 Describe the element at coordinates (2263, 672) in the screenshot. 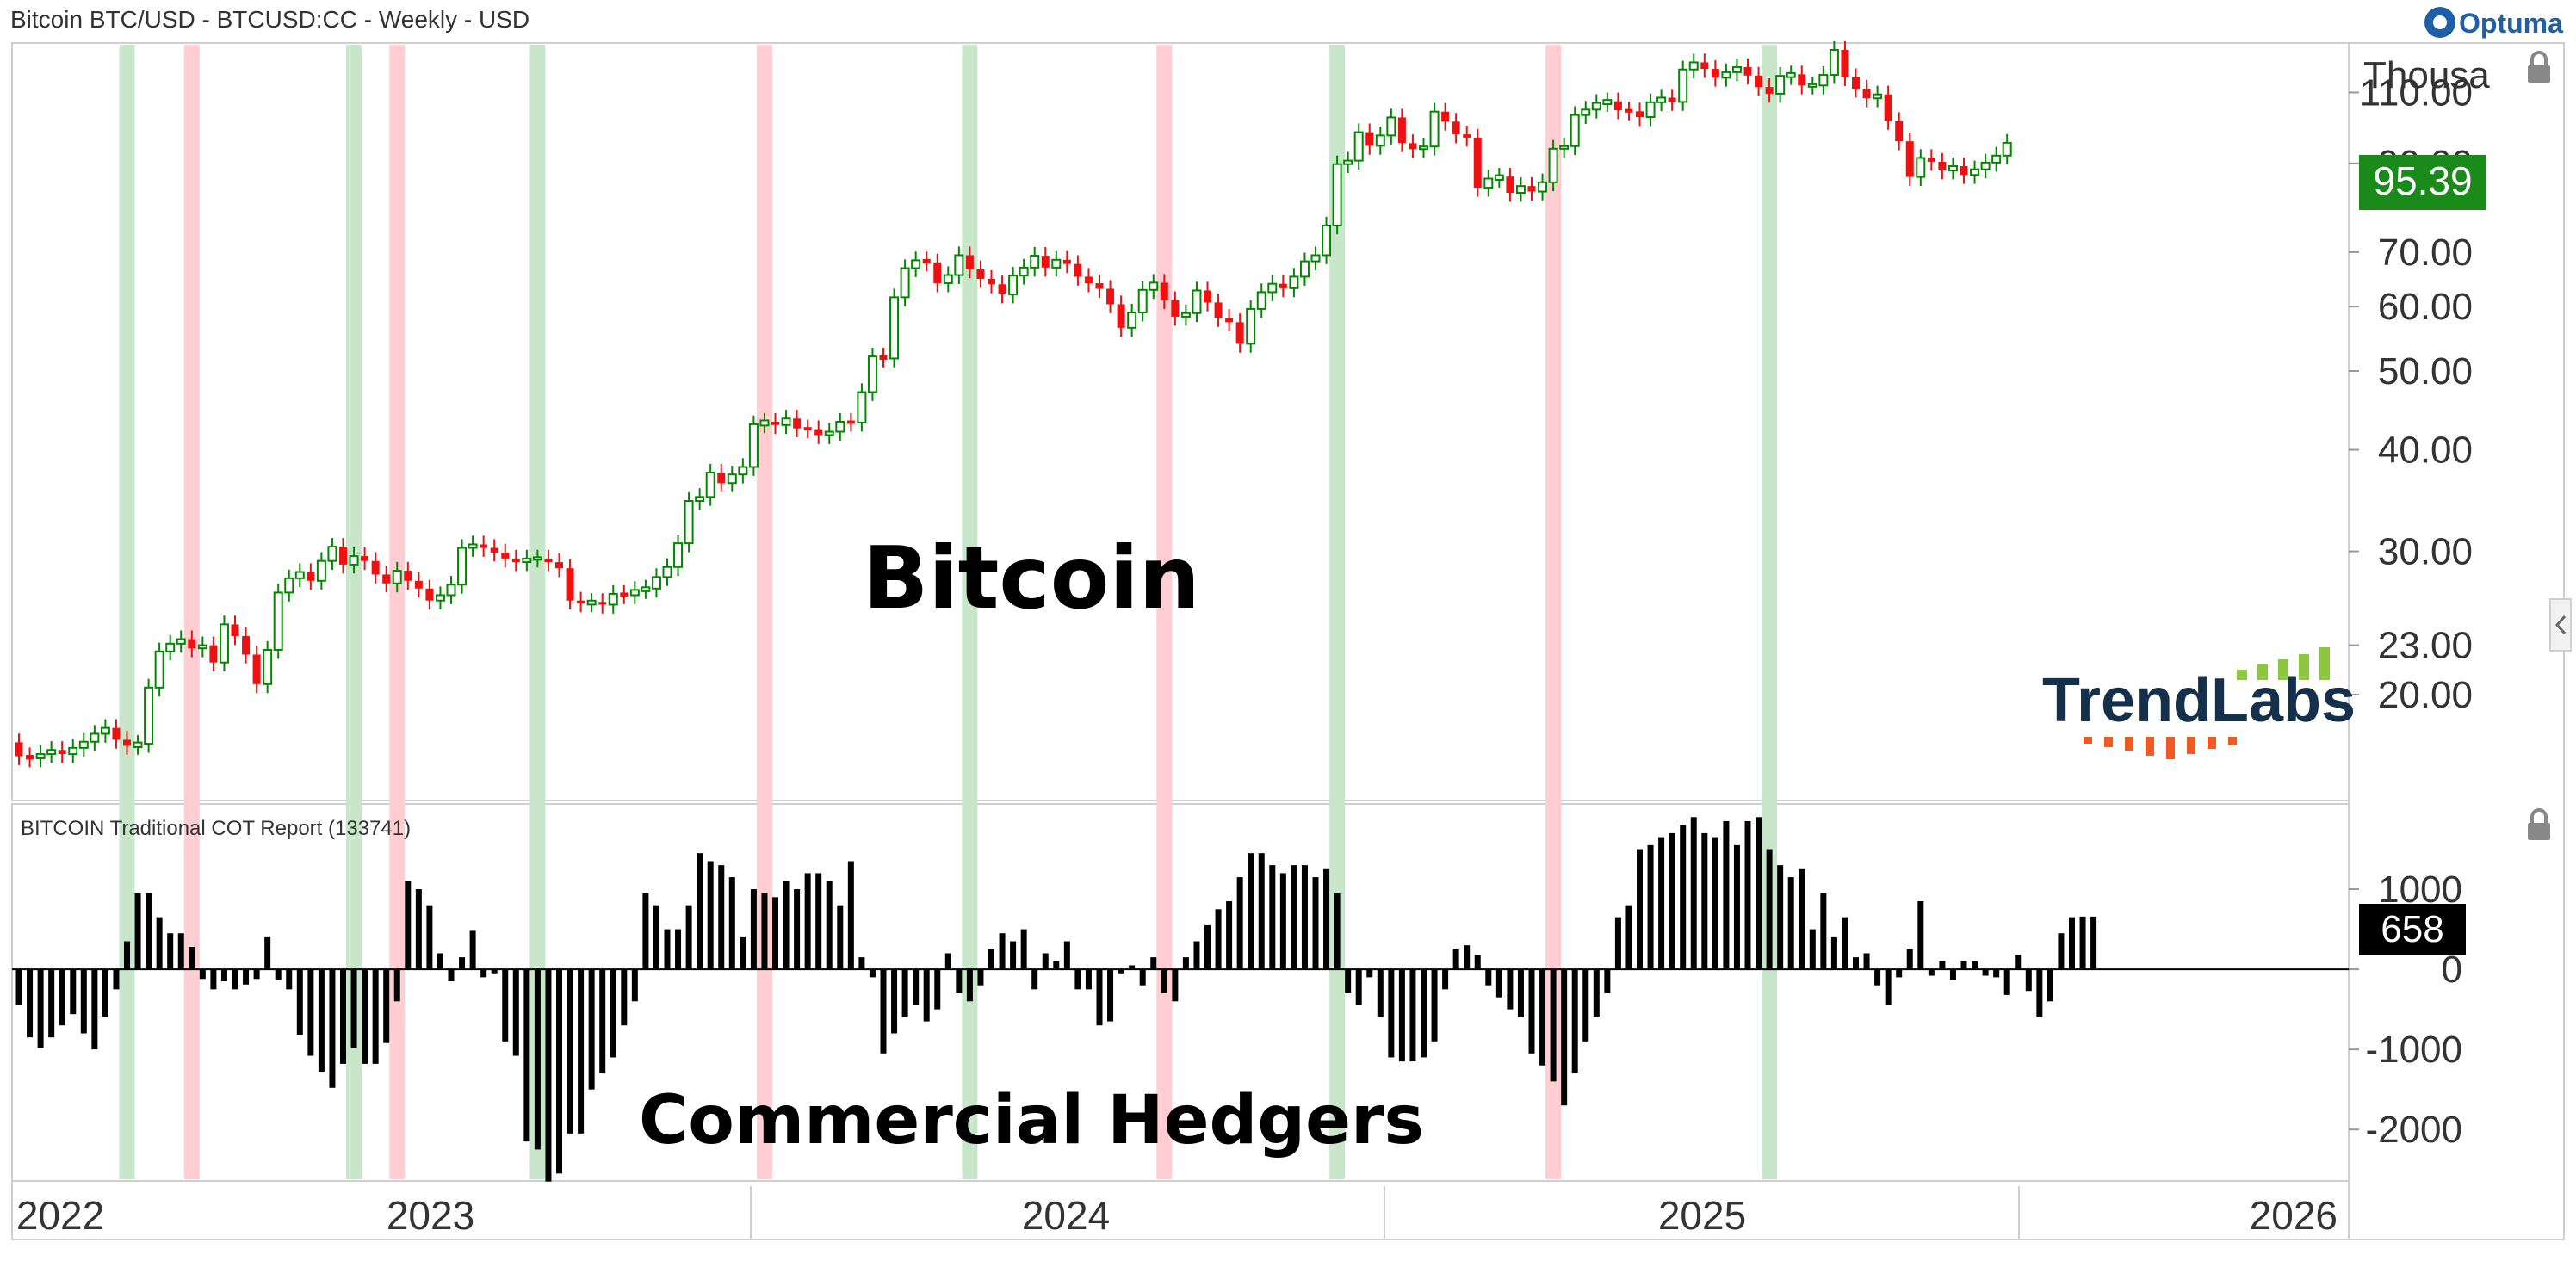

I see `trendlabs-green-bar` at that location.